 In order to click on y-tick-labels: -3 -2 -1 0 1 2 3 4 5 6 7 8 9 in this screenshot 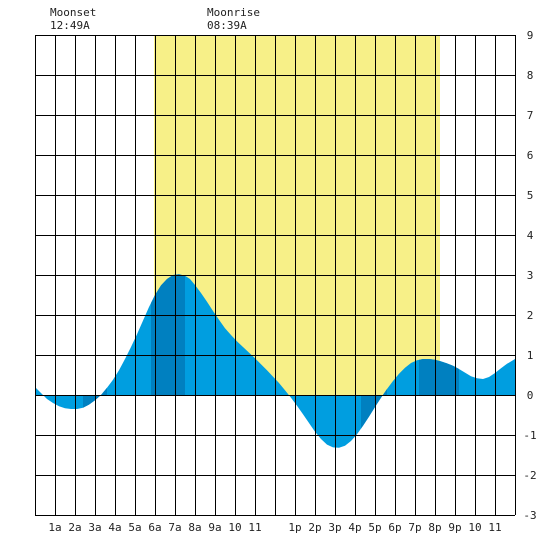, I will do `click(529, 275)`.